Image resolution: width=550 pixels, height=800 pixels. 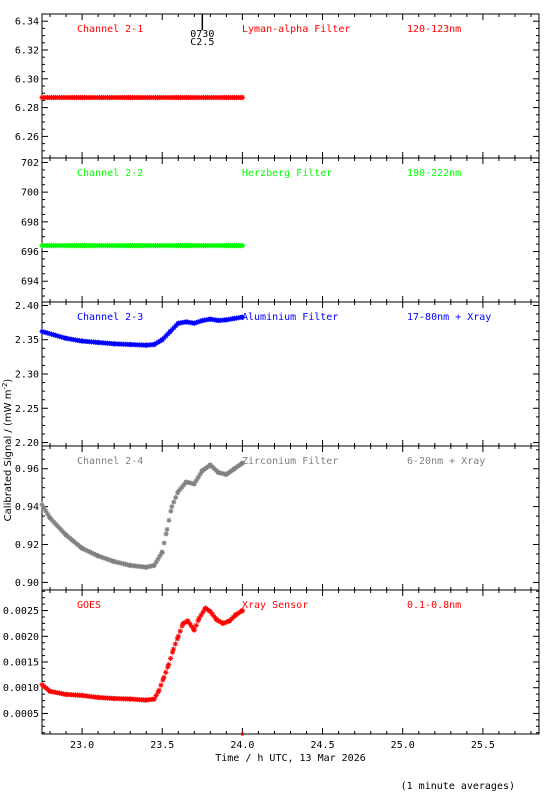 I want to click on x-axis-label: Time / h UTC, 13 Mar 2026, so click(x=290, y=758).